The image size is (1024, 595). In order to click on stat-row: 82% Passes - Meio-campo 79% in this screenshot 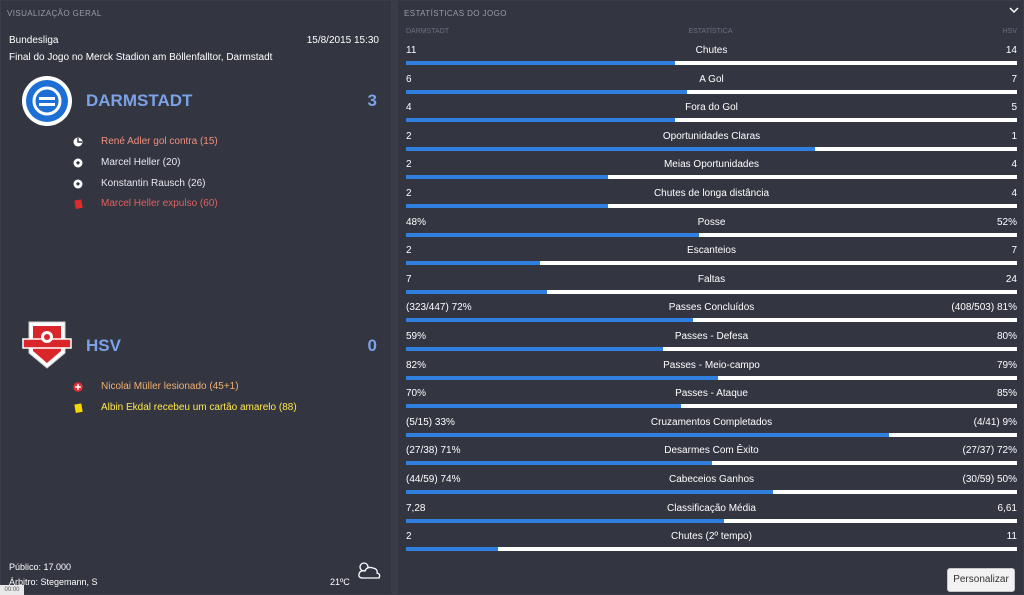, I will do `click(711, 372)`.